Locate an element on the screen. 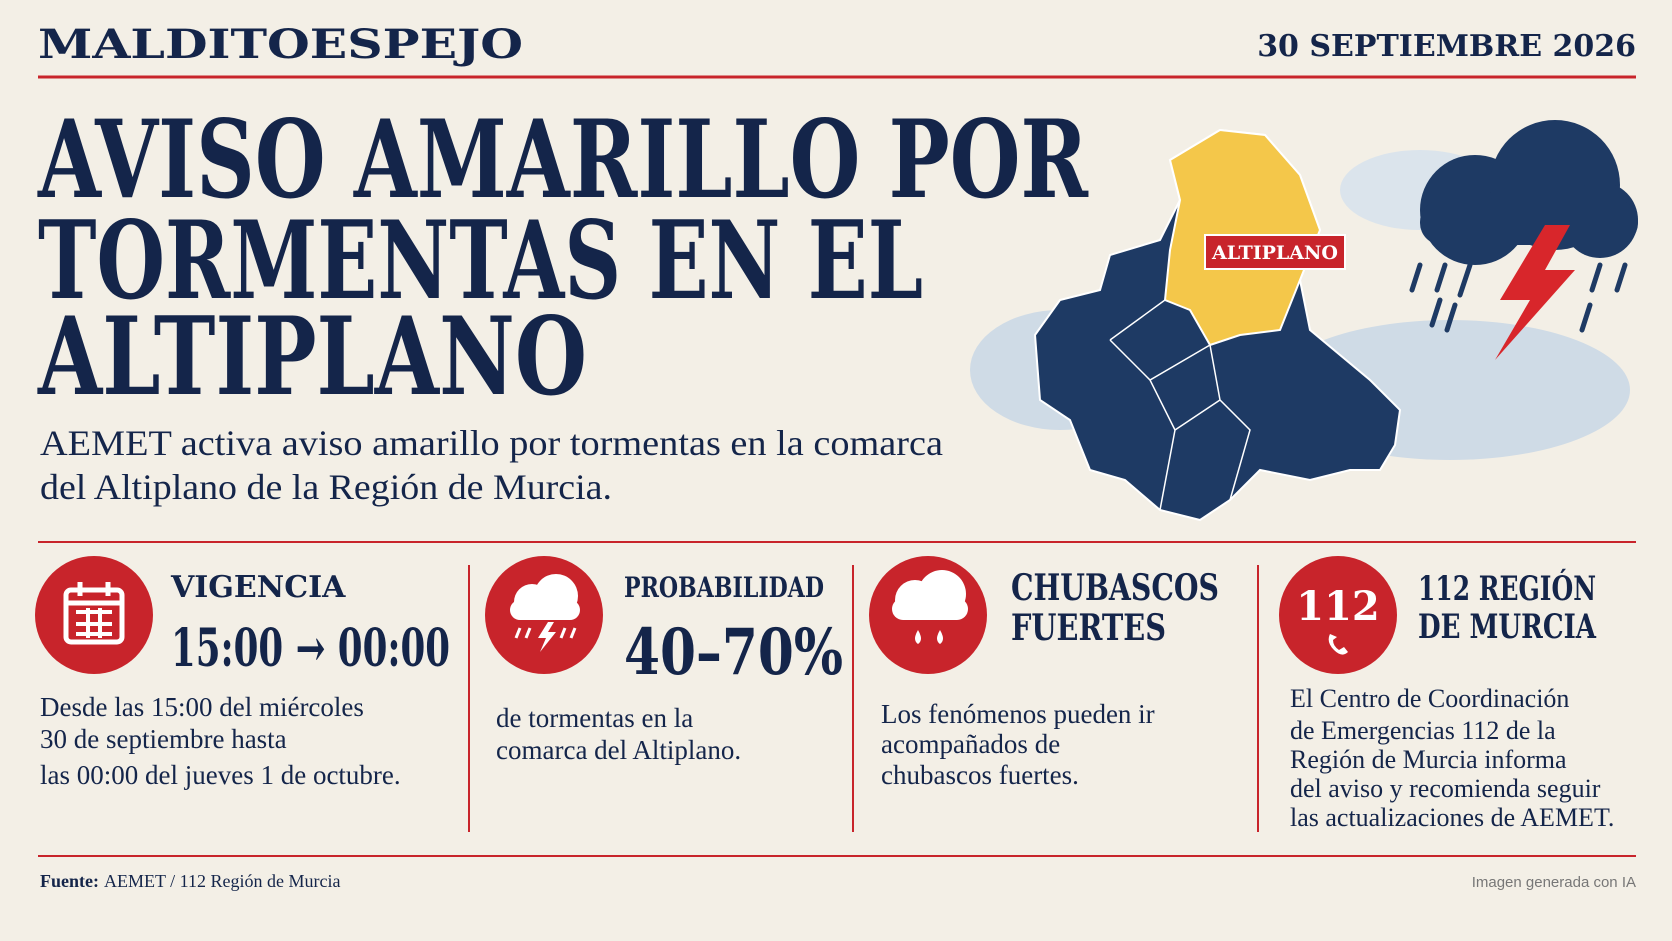 This screenshot has width=1672, height=941. footer-source: Fuente: AEMET / 112 Región de Murcia is located at coordinates (190, 881).